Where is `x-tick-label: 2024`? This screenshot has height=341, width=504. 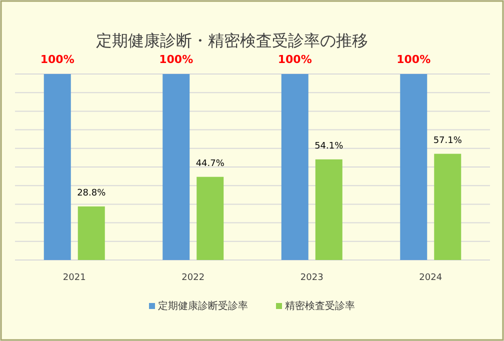 x-tick-label: 2024 is located at coordinates (430, 278).